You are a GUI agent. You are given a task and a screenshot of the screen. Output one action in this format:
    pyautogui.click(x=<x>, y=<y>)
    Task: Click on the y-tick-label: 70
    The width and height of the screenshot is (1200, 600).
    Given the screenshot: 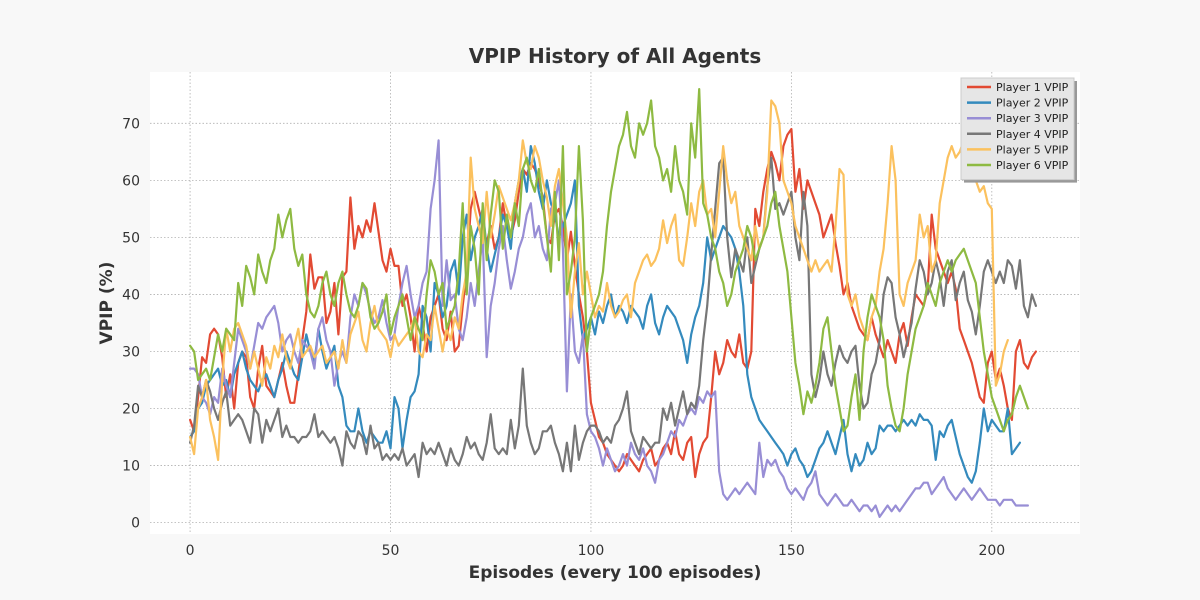 What is the action you would take?
    pyautogui.click(x=131, y=124)
    